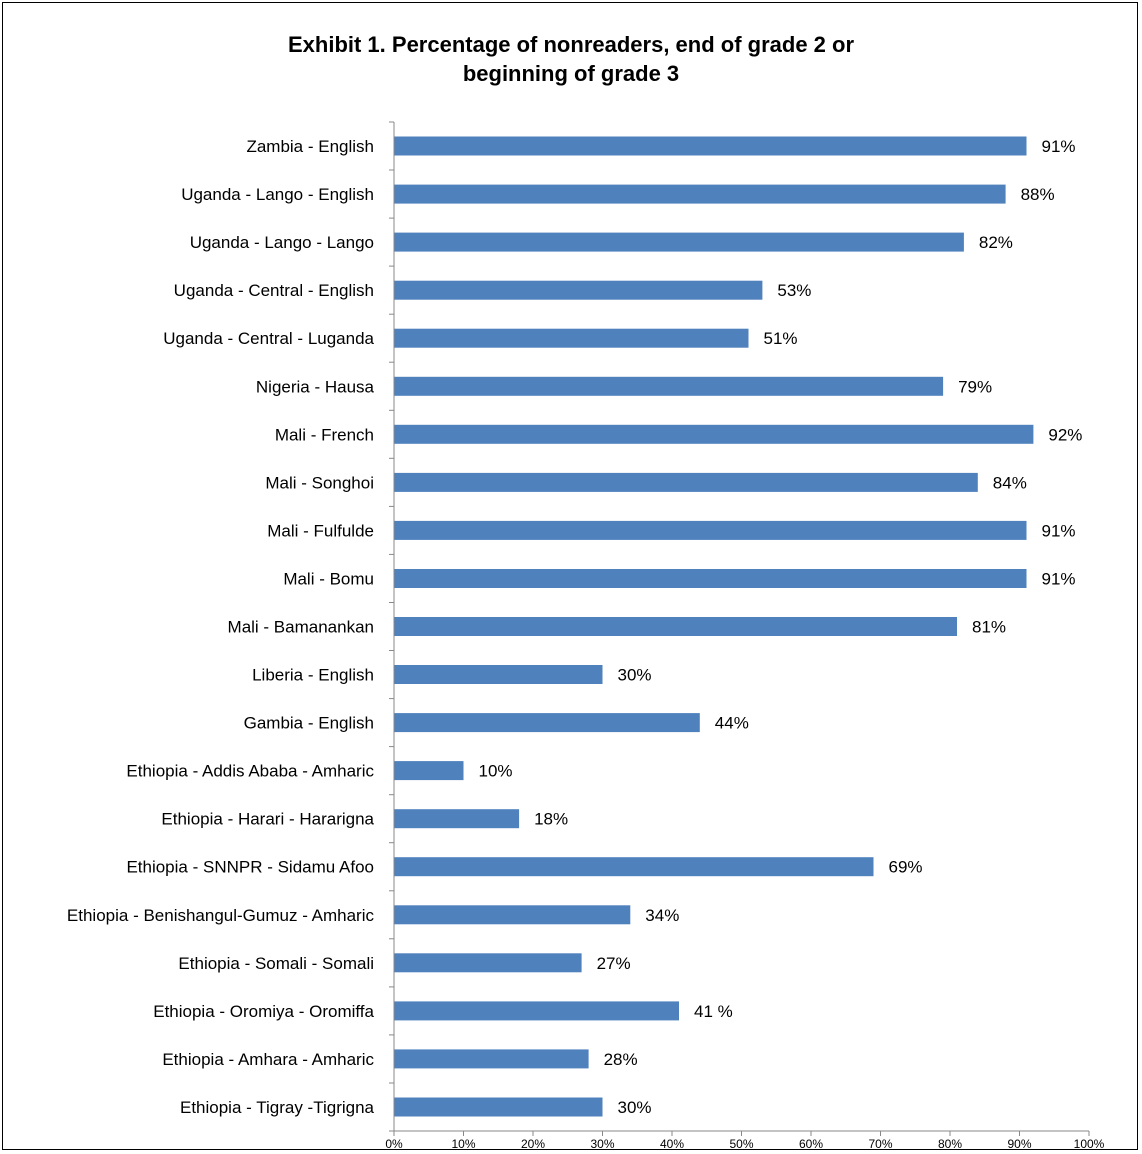 This screenshot has height=1154, width=1142. What do you see at coordinates (732, 723) in the screenshot?
I see `data-label-12: 44%` at bounding box center [732, 723].